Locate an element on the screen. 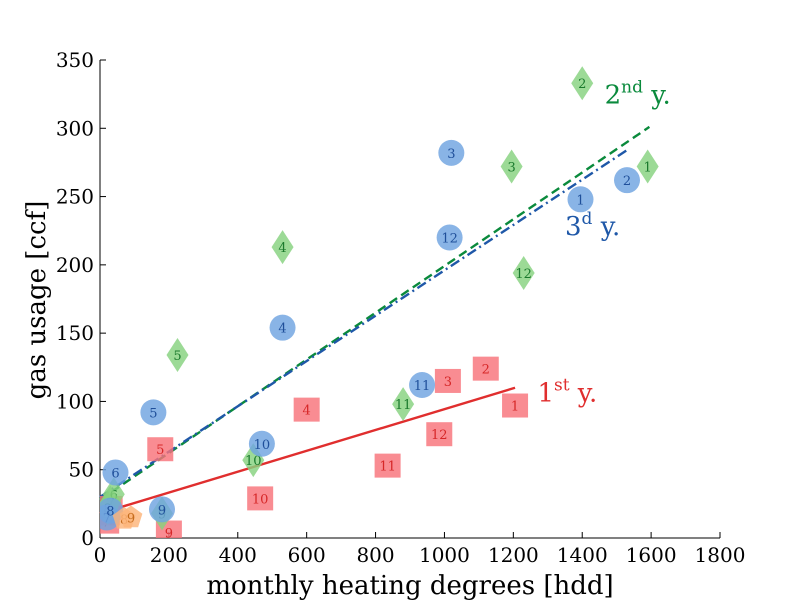 Image resolution: width=800 pixels, height=600 pixels. x-tick-label: 0 is located at coordinates (100, 555).